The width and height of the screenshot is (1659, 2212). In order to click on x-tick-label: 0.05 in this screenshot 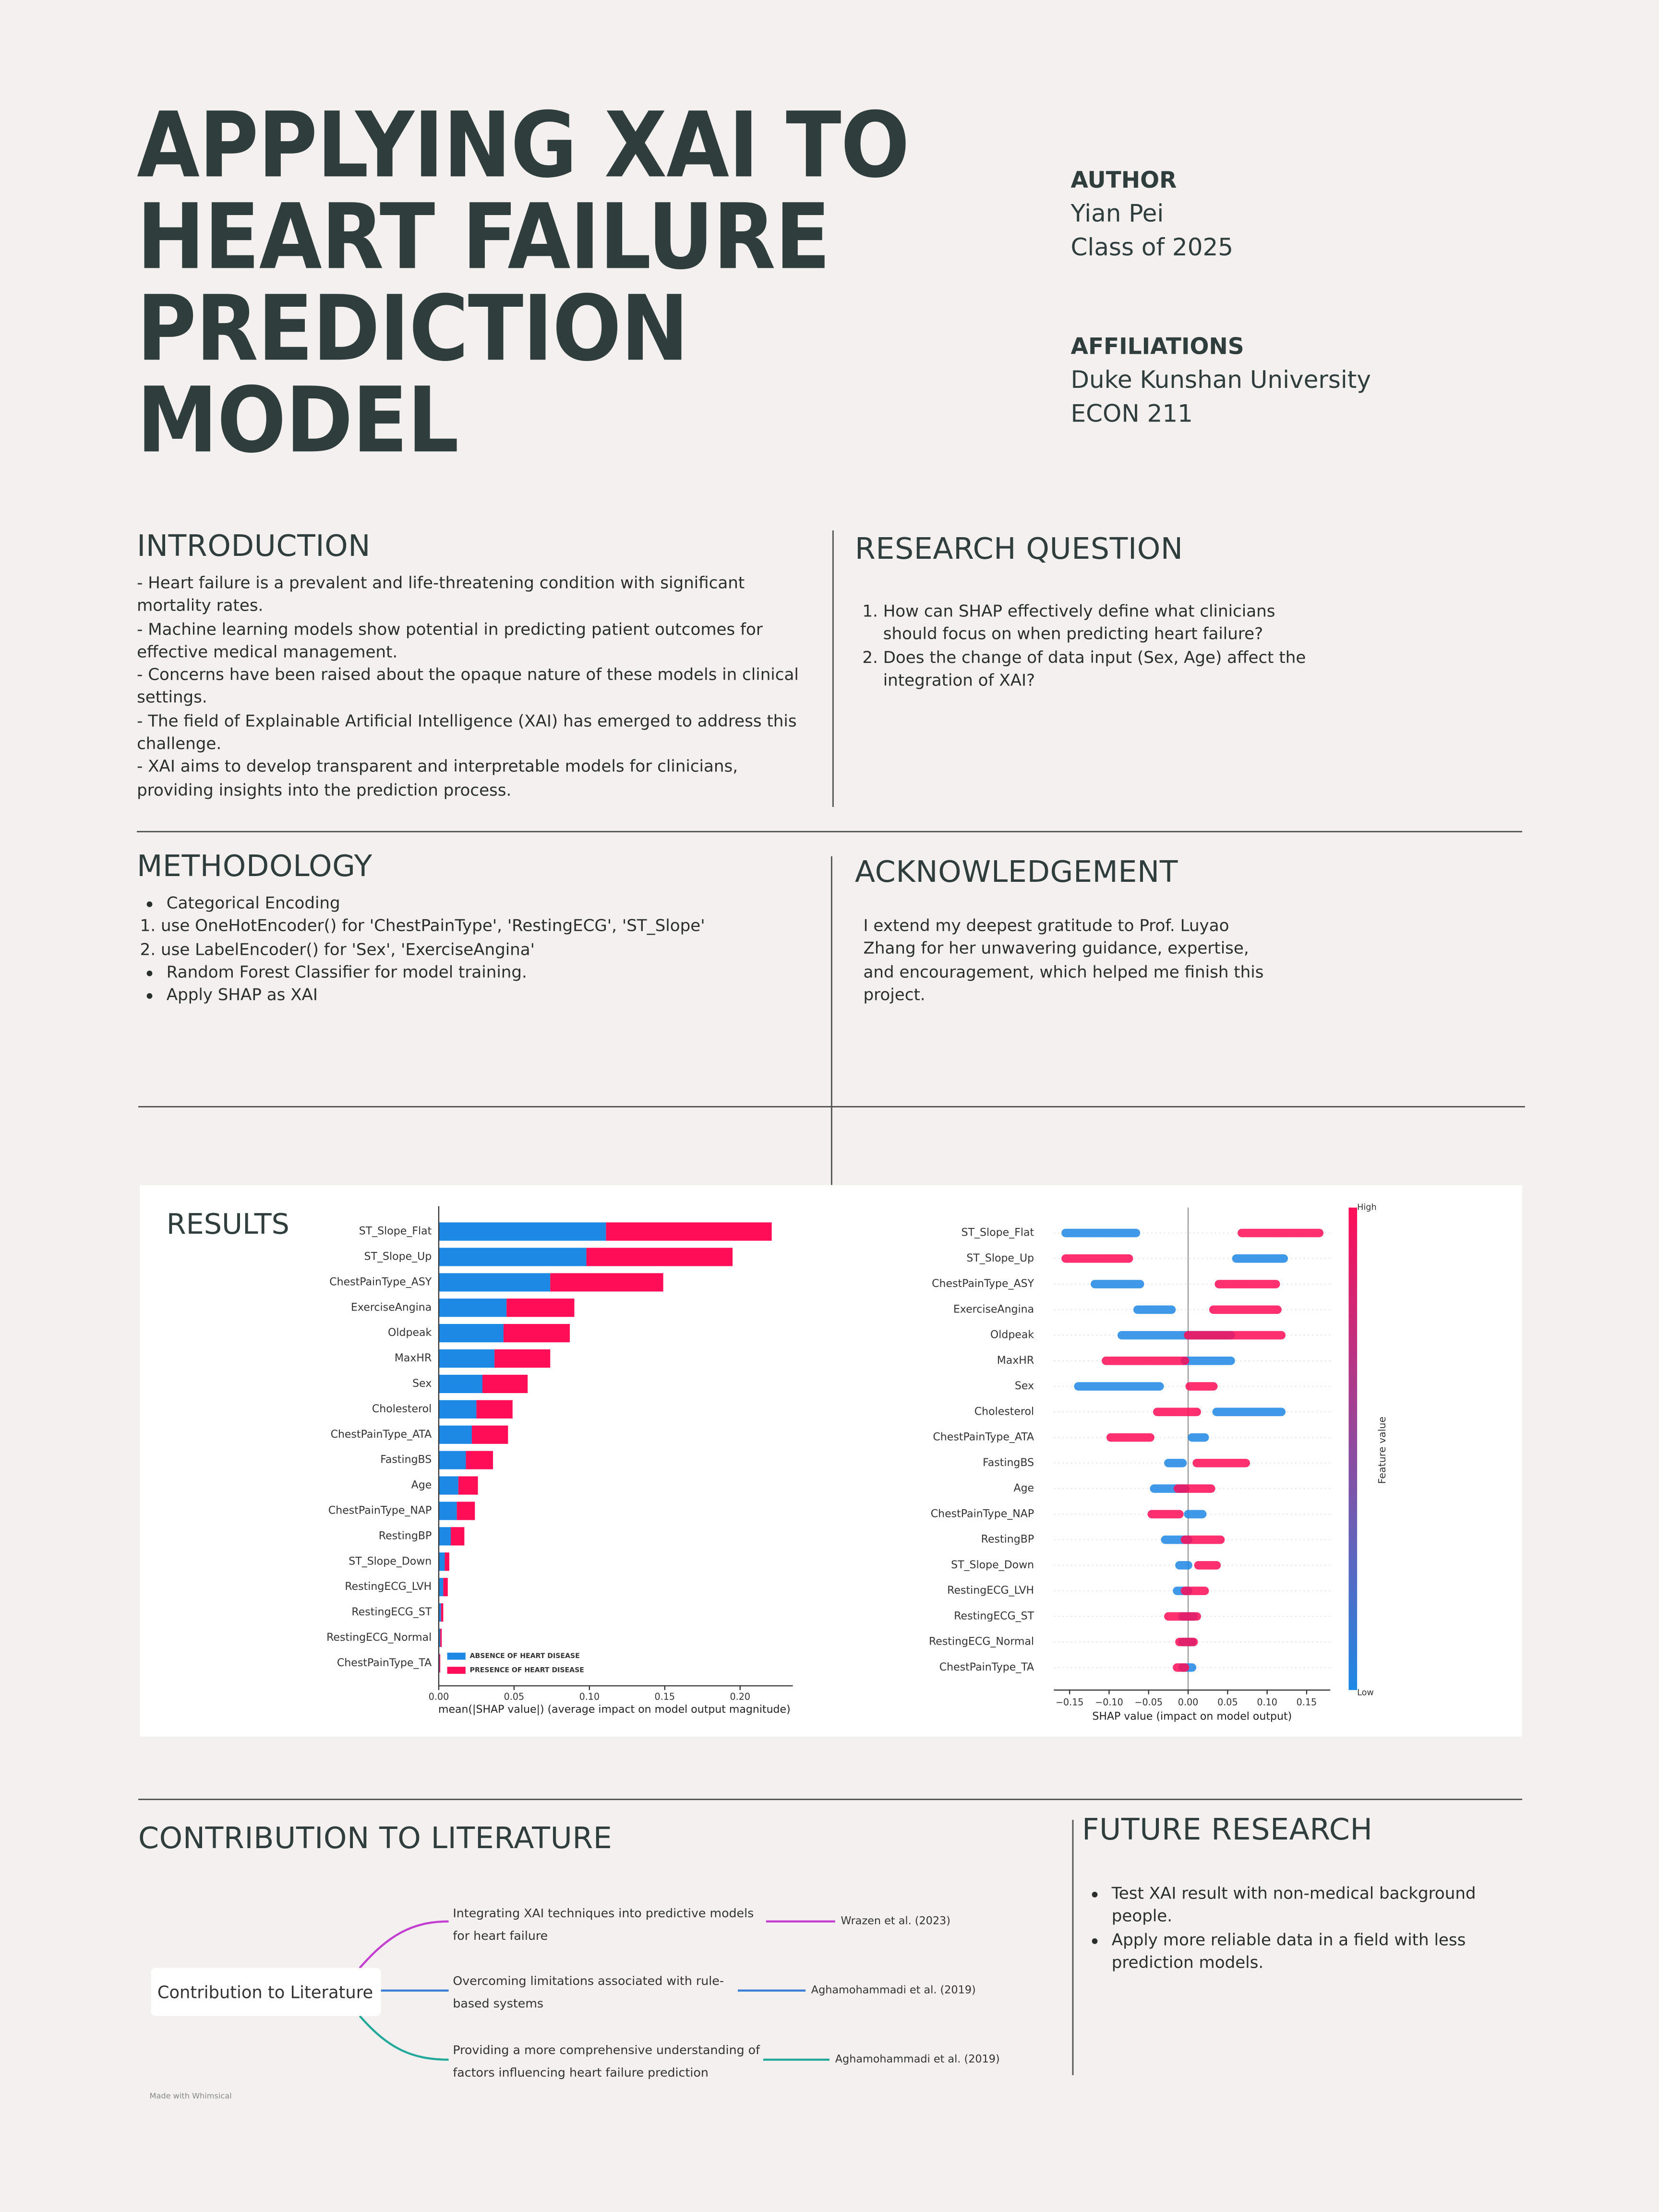, I will do `click(514, 1696)`.